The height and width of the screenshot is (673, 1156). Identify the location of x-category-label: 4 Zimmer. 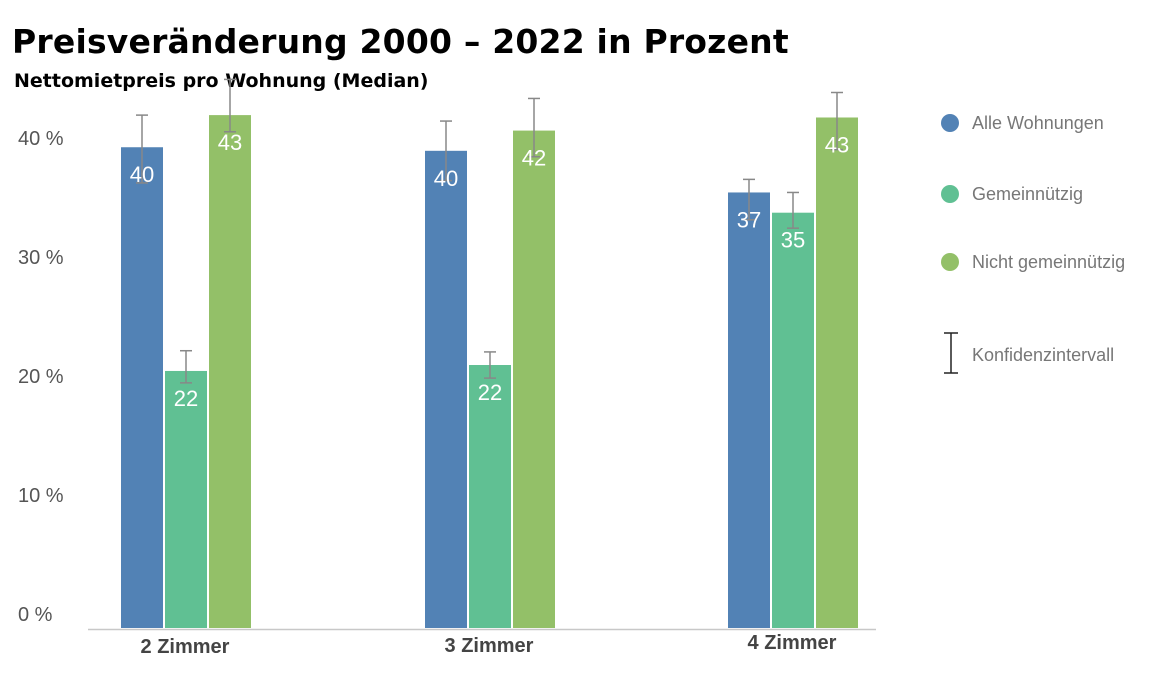
(792, 643).